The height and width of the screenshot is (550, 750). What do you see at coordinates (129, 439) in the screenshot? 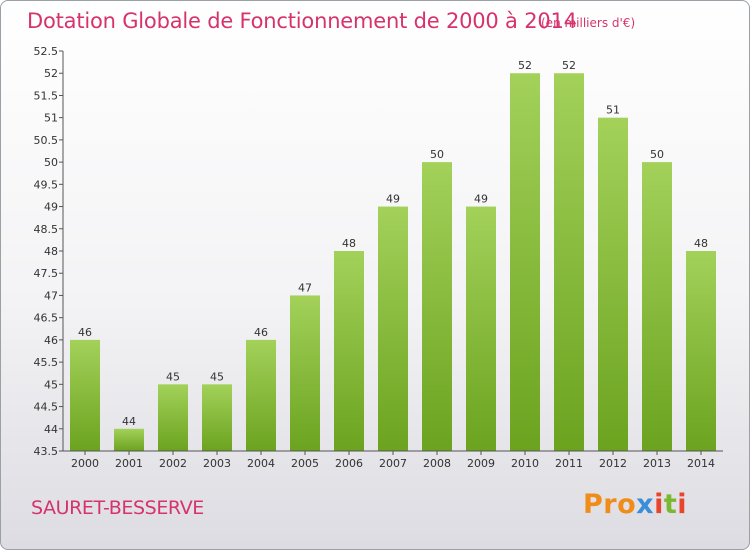
I see `bar-2001` at bounding box center [129, 439].